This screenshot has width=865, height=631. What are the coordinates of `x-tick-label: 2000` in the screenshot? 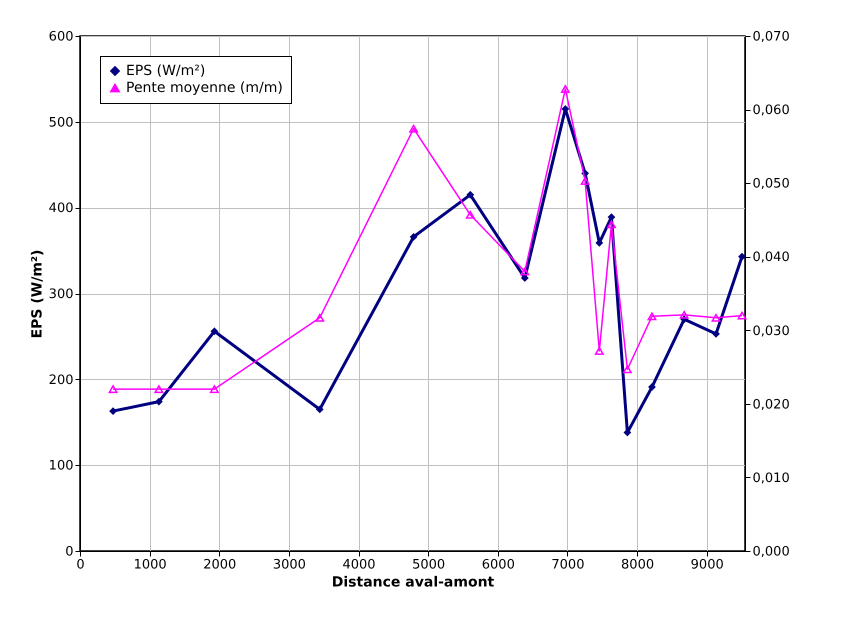 It's located at (219, 565).